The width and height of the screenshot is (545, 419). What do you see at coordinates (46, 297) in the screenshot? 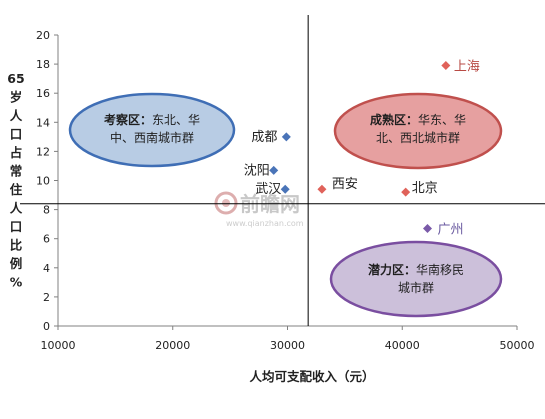
I see `y-tick-label: 2` at bounding box center [46, 297].